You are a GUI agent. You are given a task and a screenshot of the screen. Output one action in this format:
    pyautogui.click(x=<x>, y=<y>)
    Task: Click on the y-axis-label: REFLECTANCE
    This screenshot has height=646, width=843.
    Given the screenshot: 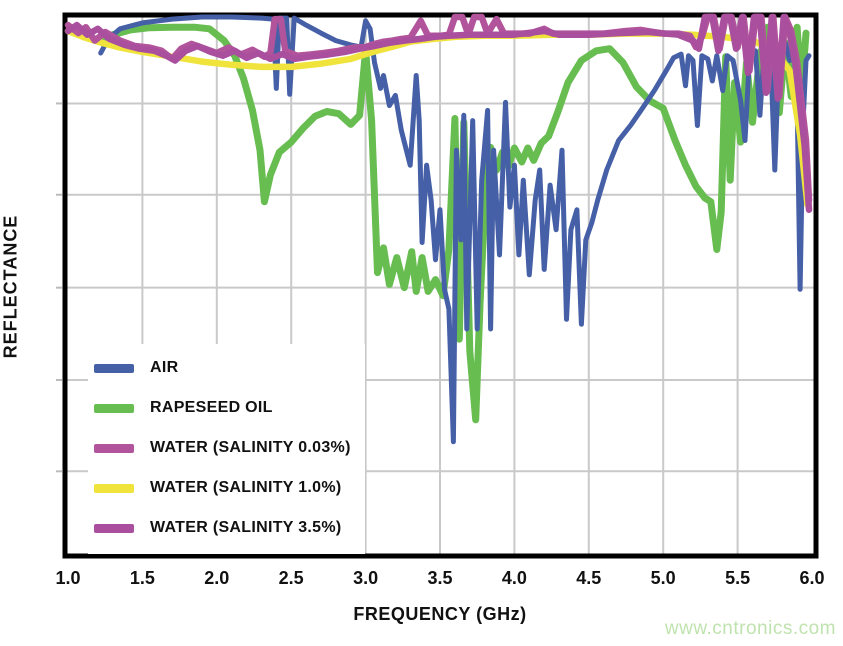 What is the action you would take?
    pyautogui.click(x=10, y=286)
    